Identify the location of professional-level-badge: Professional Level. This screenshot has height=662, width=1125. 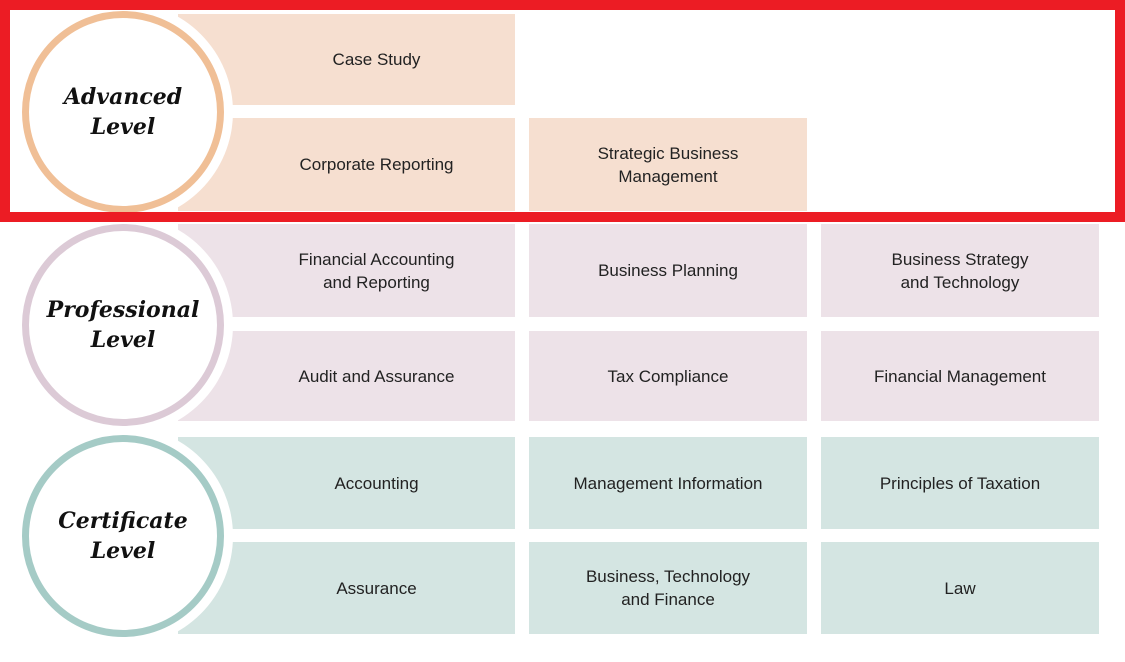
(123, 325).